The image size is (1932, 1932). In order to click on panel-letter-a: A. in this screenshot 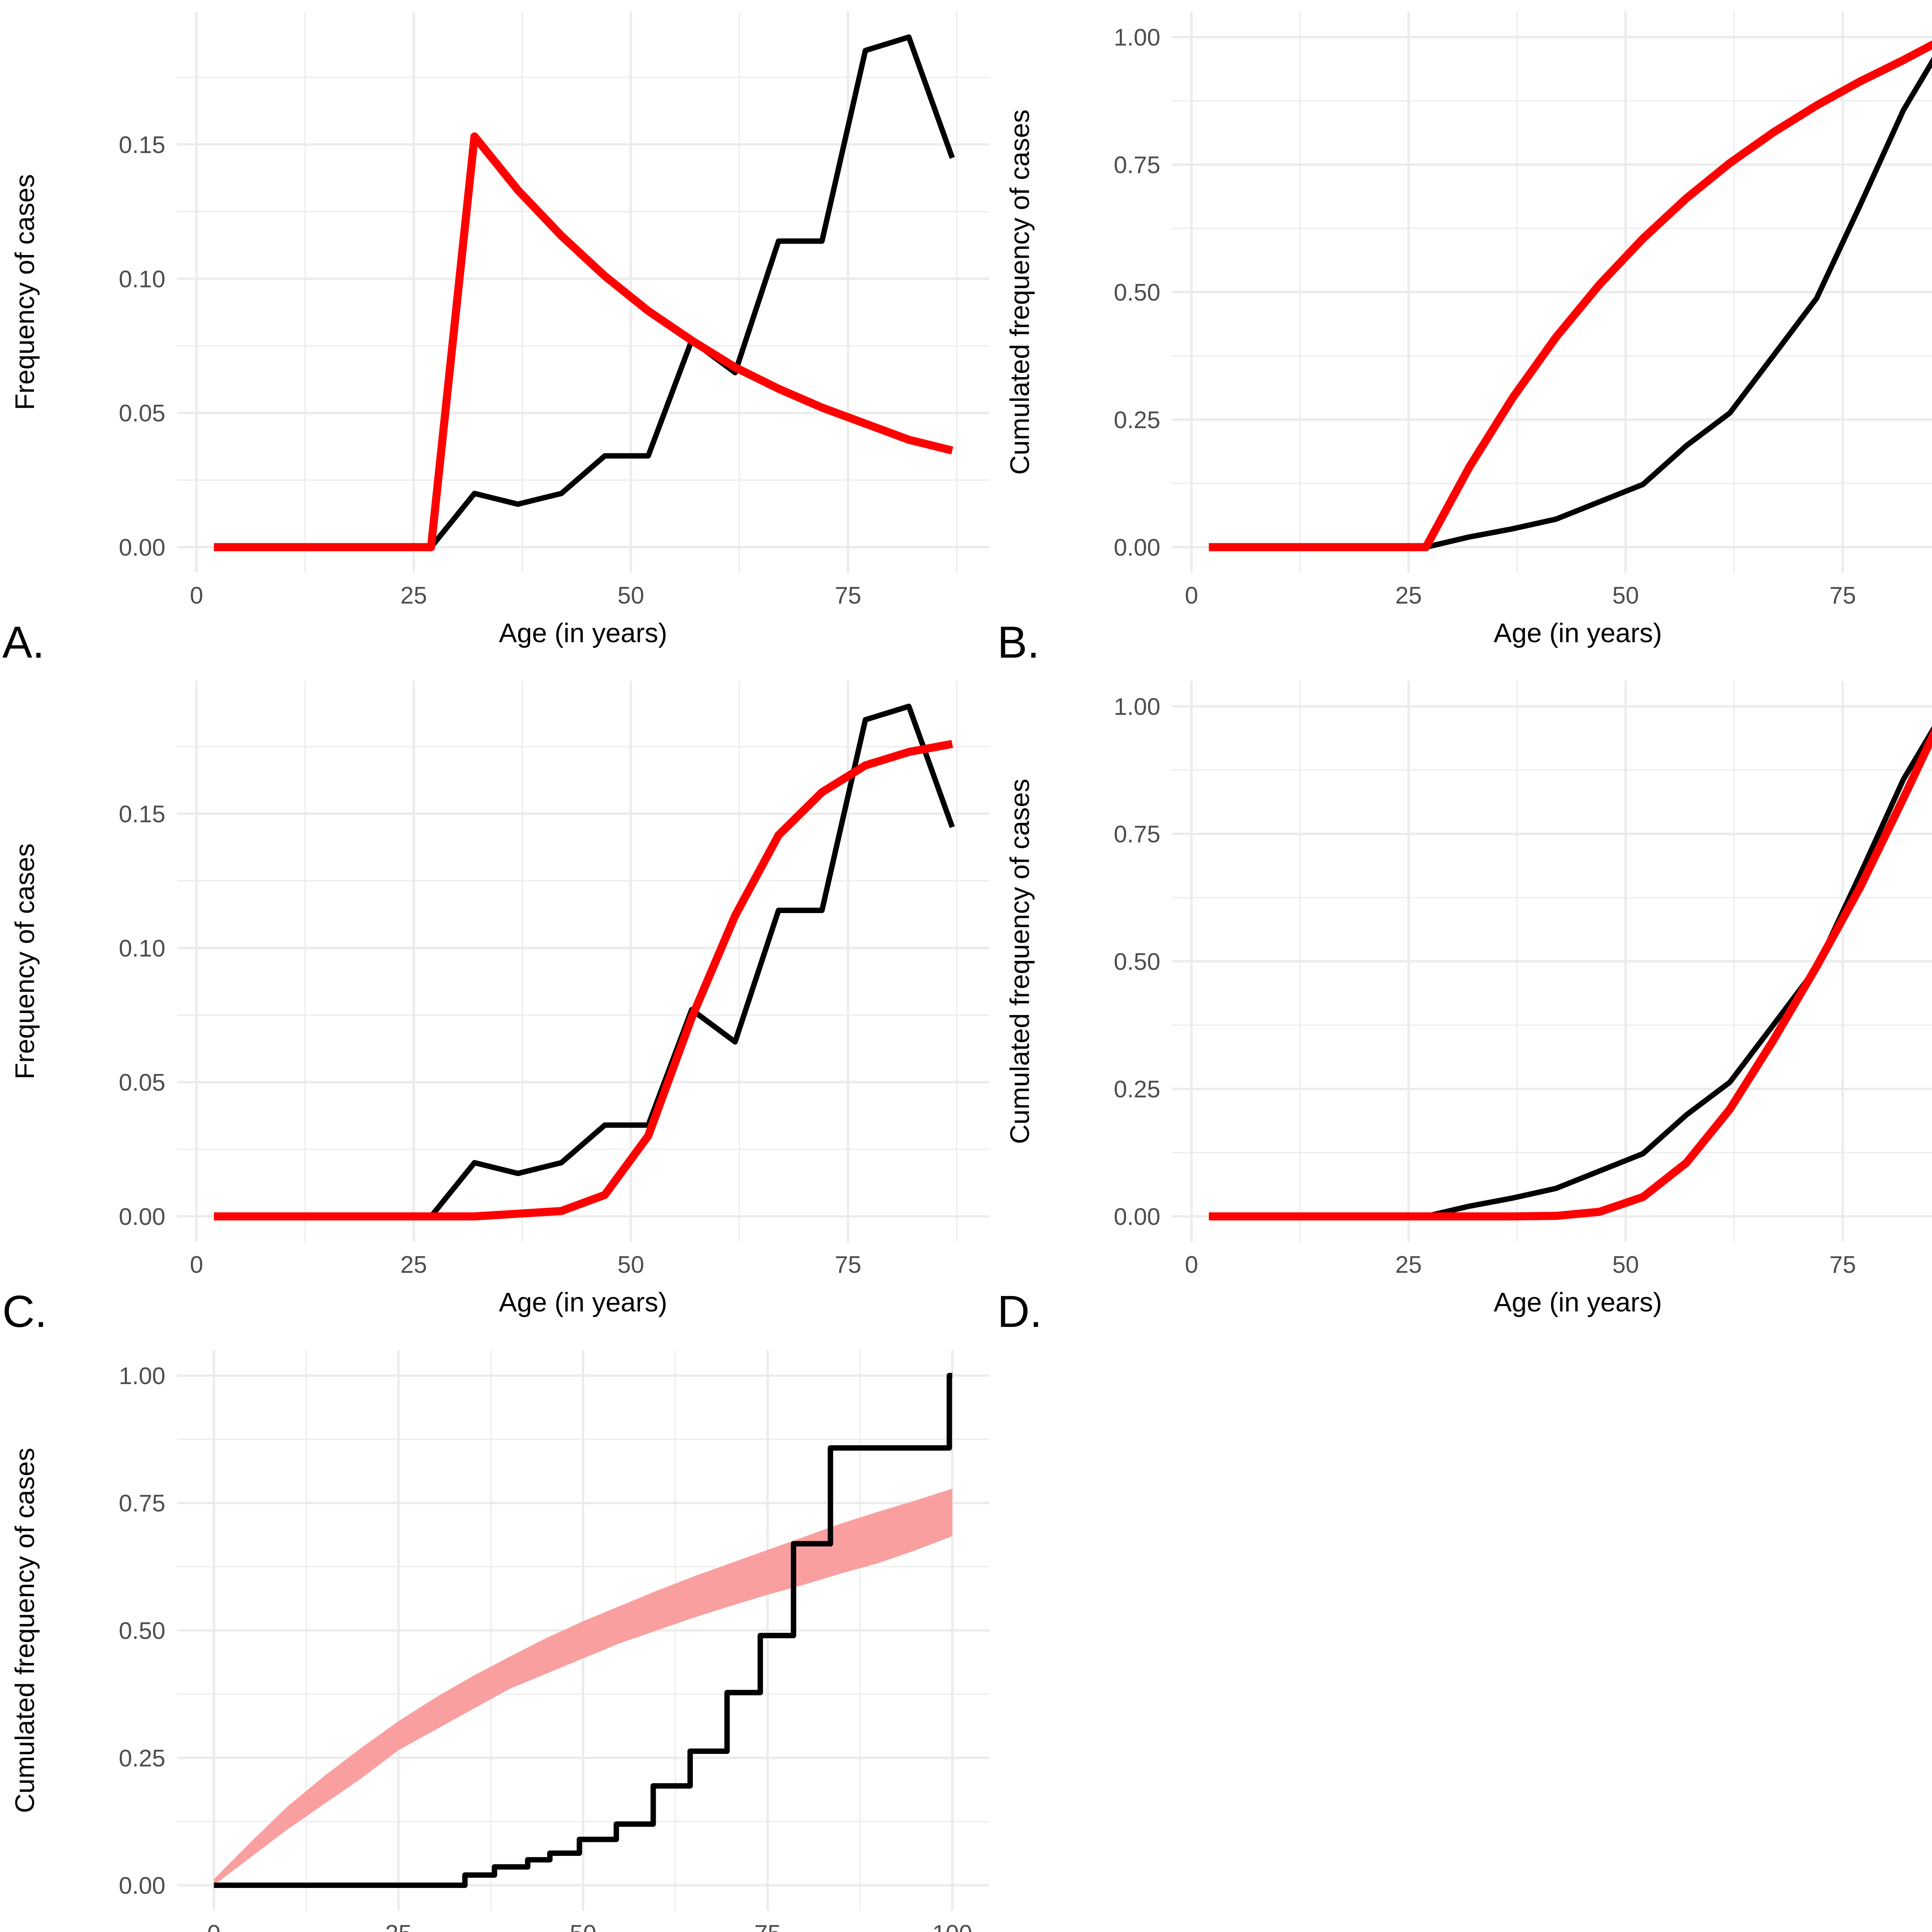, I will do `click(23, 642)`.